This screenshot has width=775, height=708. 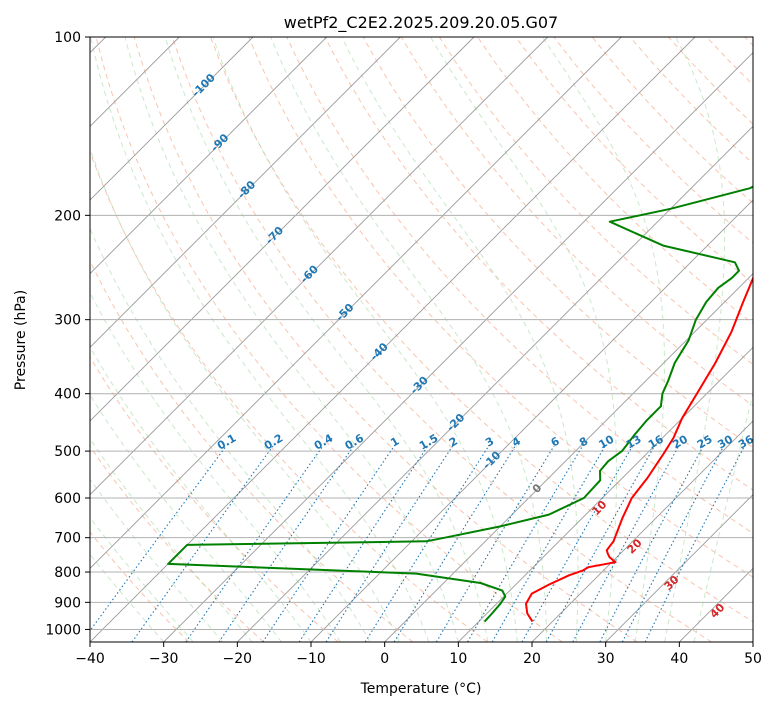 I want to click on temperature-profile-line, so click(x=639, y=449).